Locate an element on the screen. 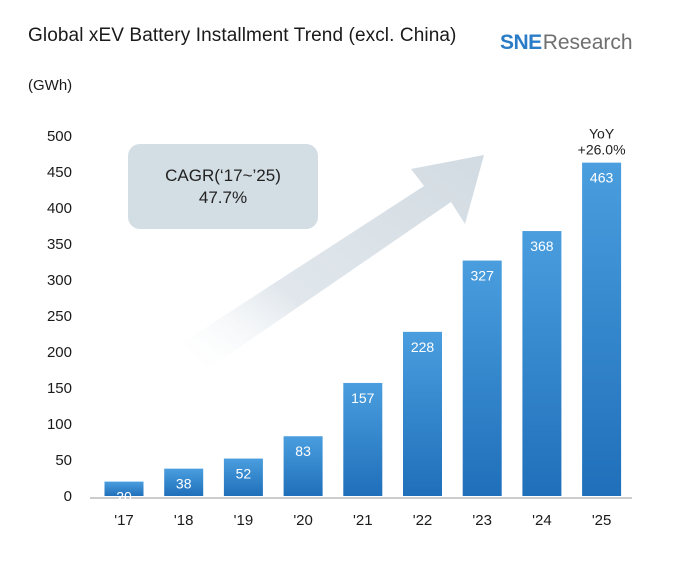  bar-value-label: 20 is located at coordinates (124, 497).